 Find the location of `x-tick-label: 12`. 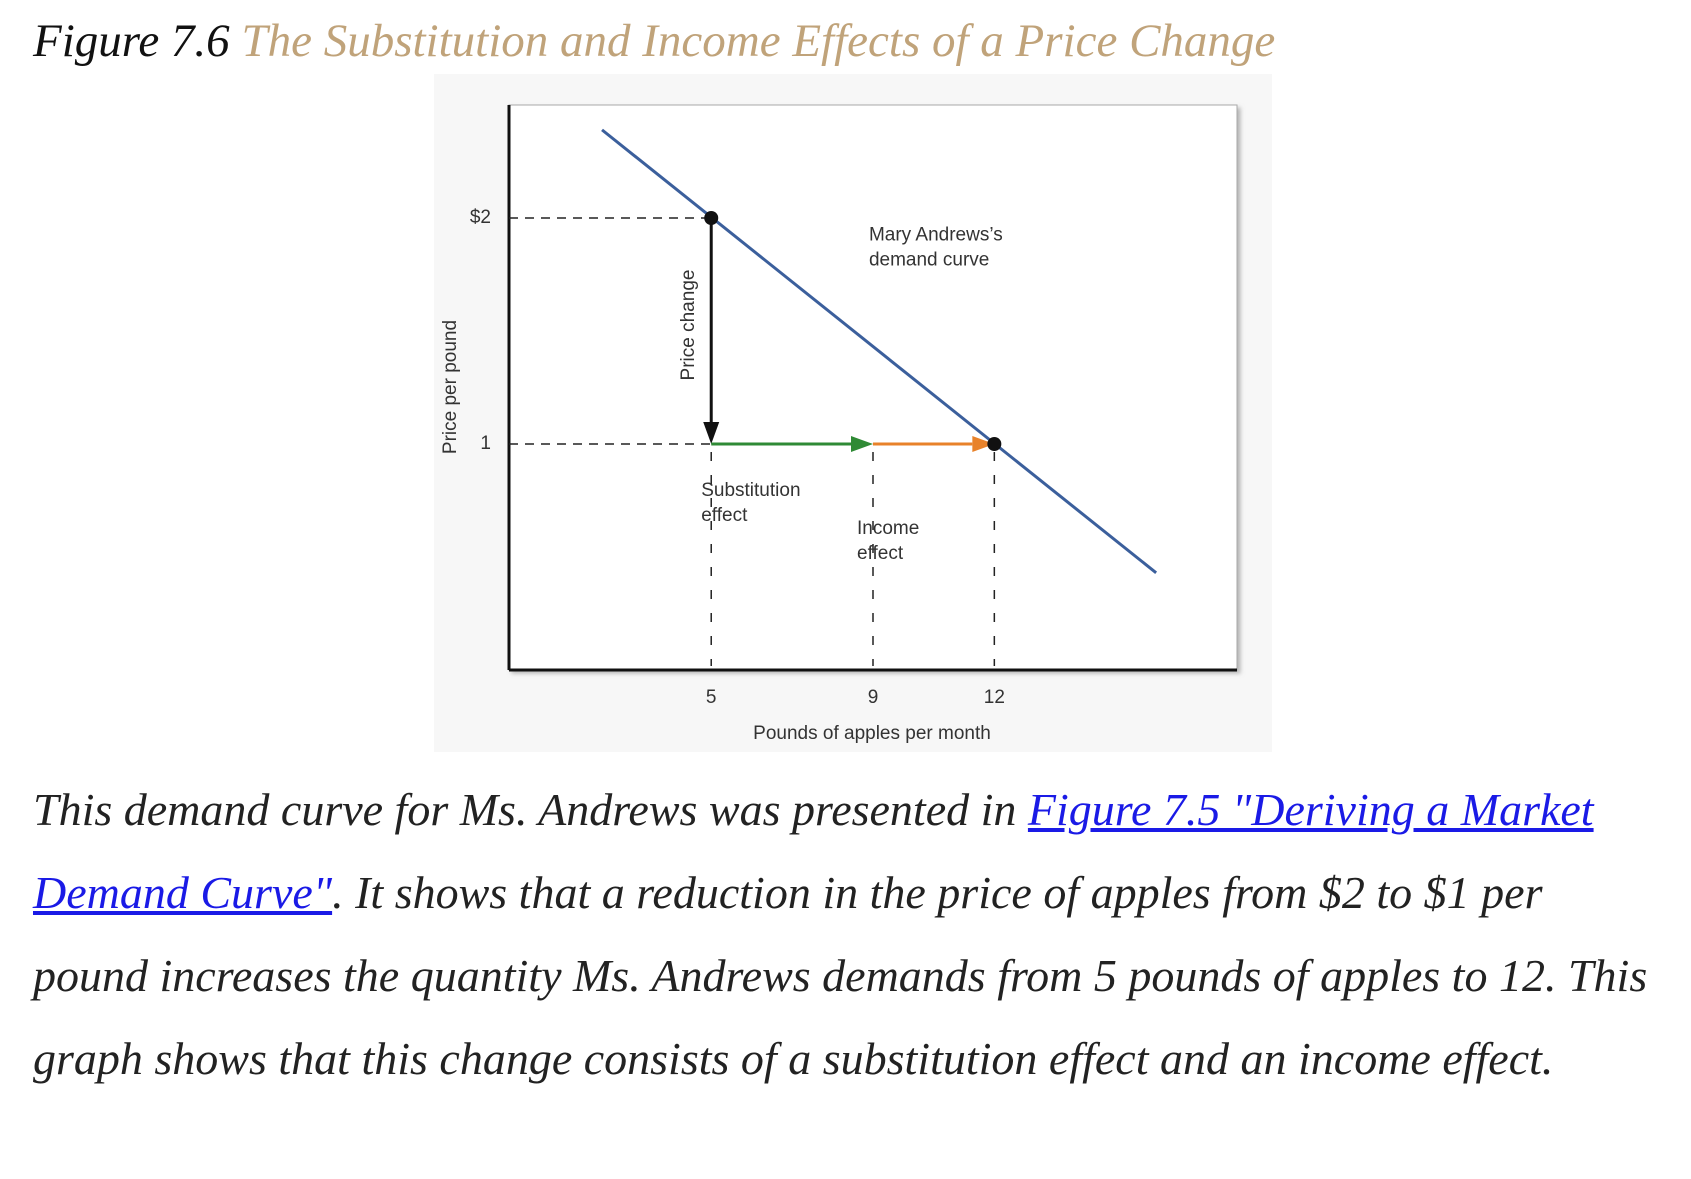

x-tick-label: 12 is located at coordinates (994, 697).